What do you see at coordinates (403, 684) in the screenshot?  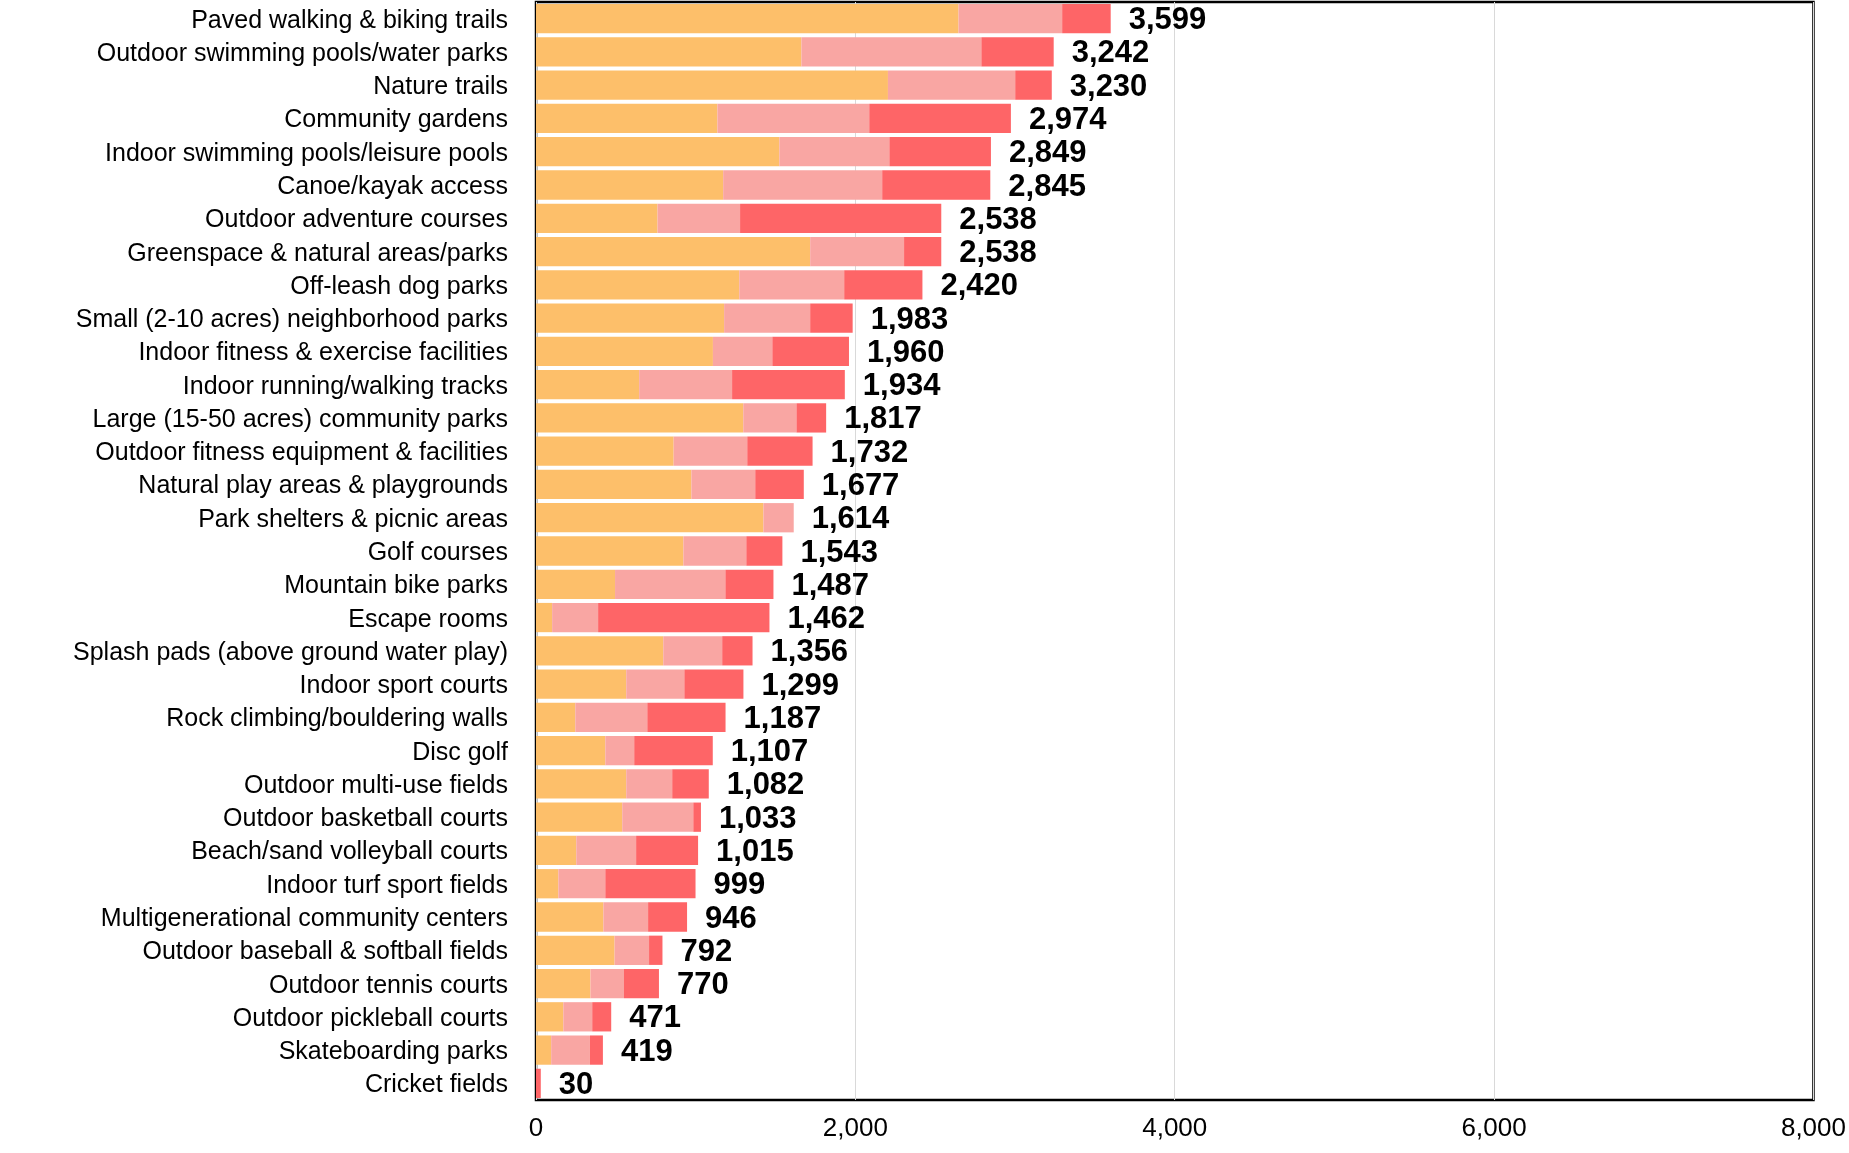 I see `y-tick-label: Indoor sport courts` at bounding box center [403, 684].